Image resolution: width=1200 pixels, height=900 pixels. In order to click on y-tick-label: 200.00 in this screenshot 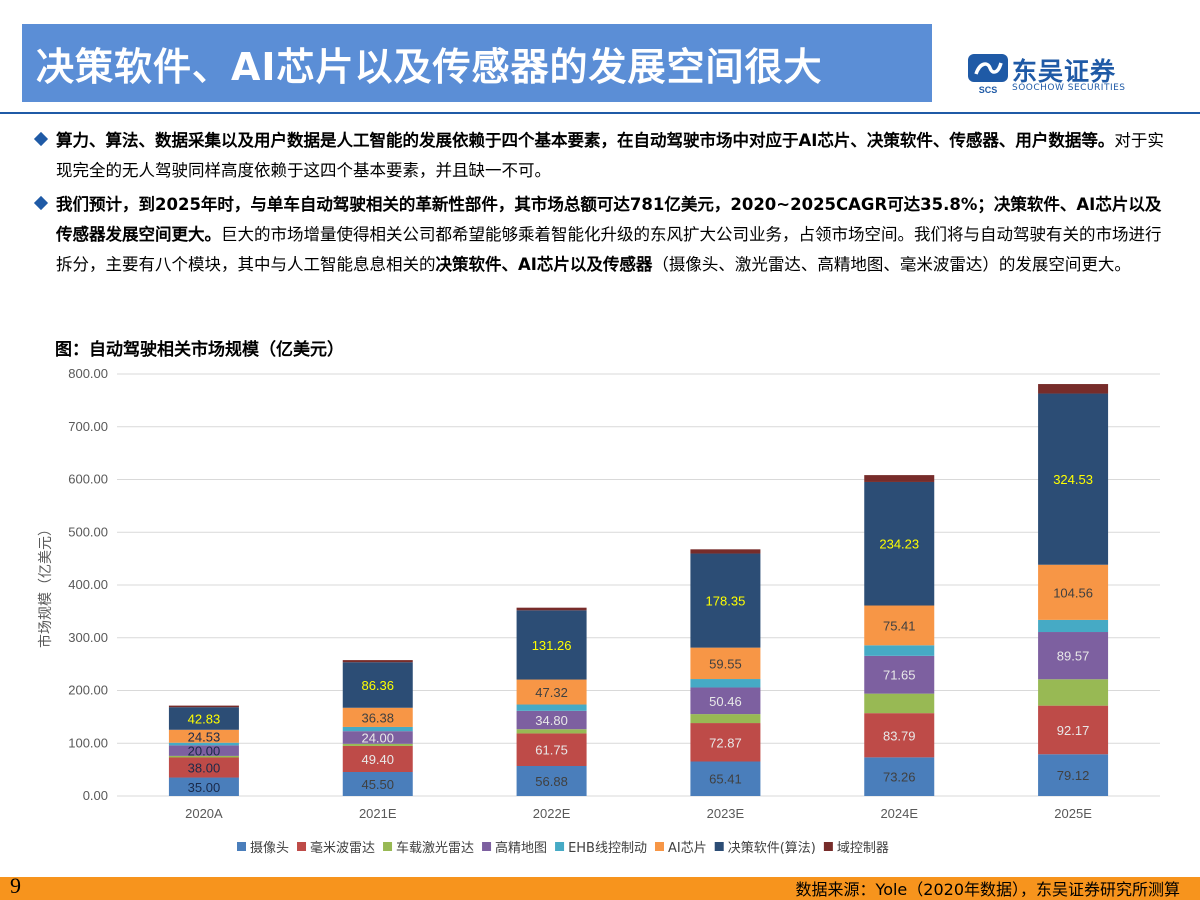, I will do `click(88, 690)`.